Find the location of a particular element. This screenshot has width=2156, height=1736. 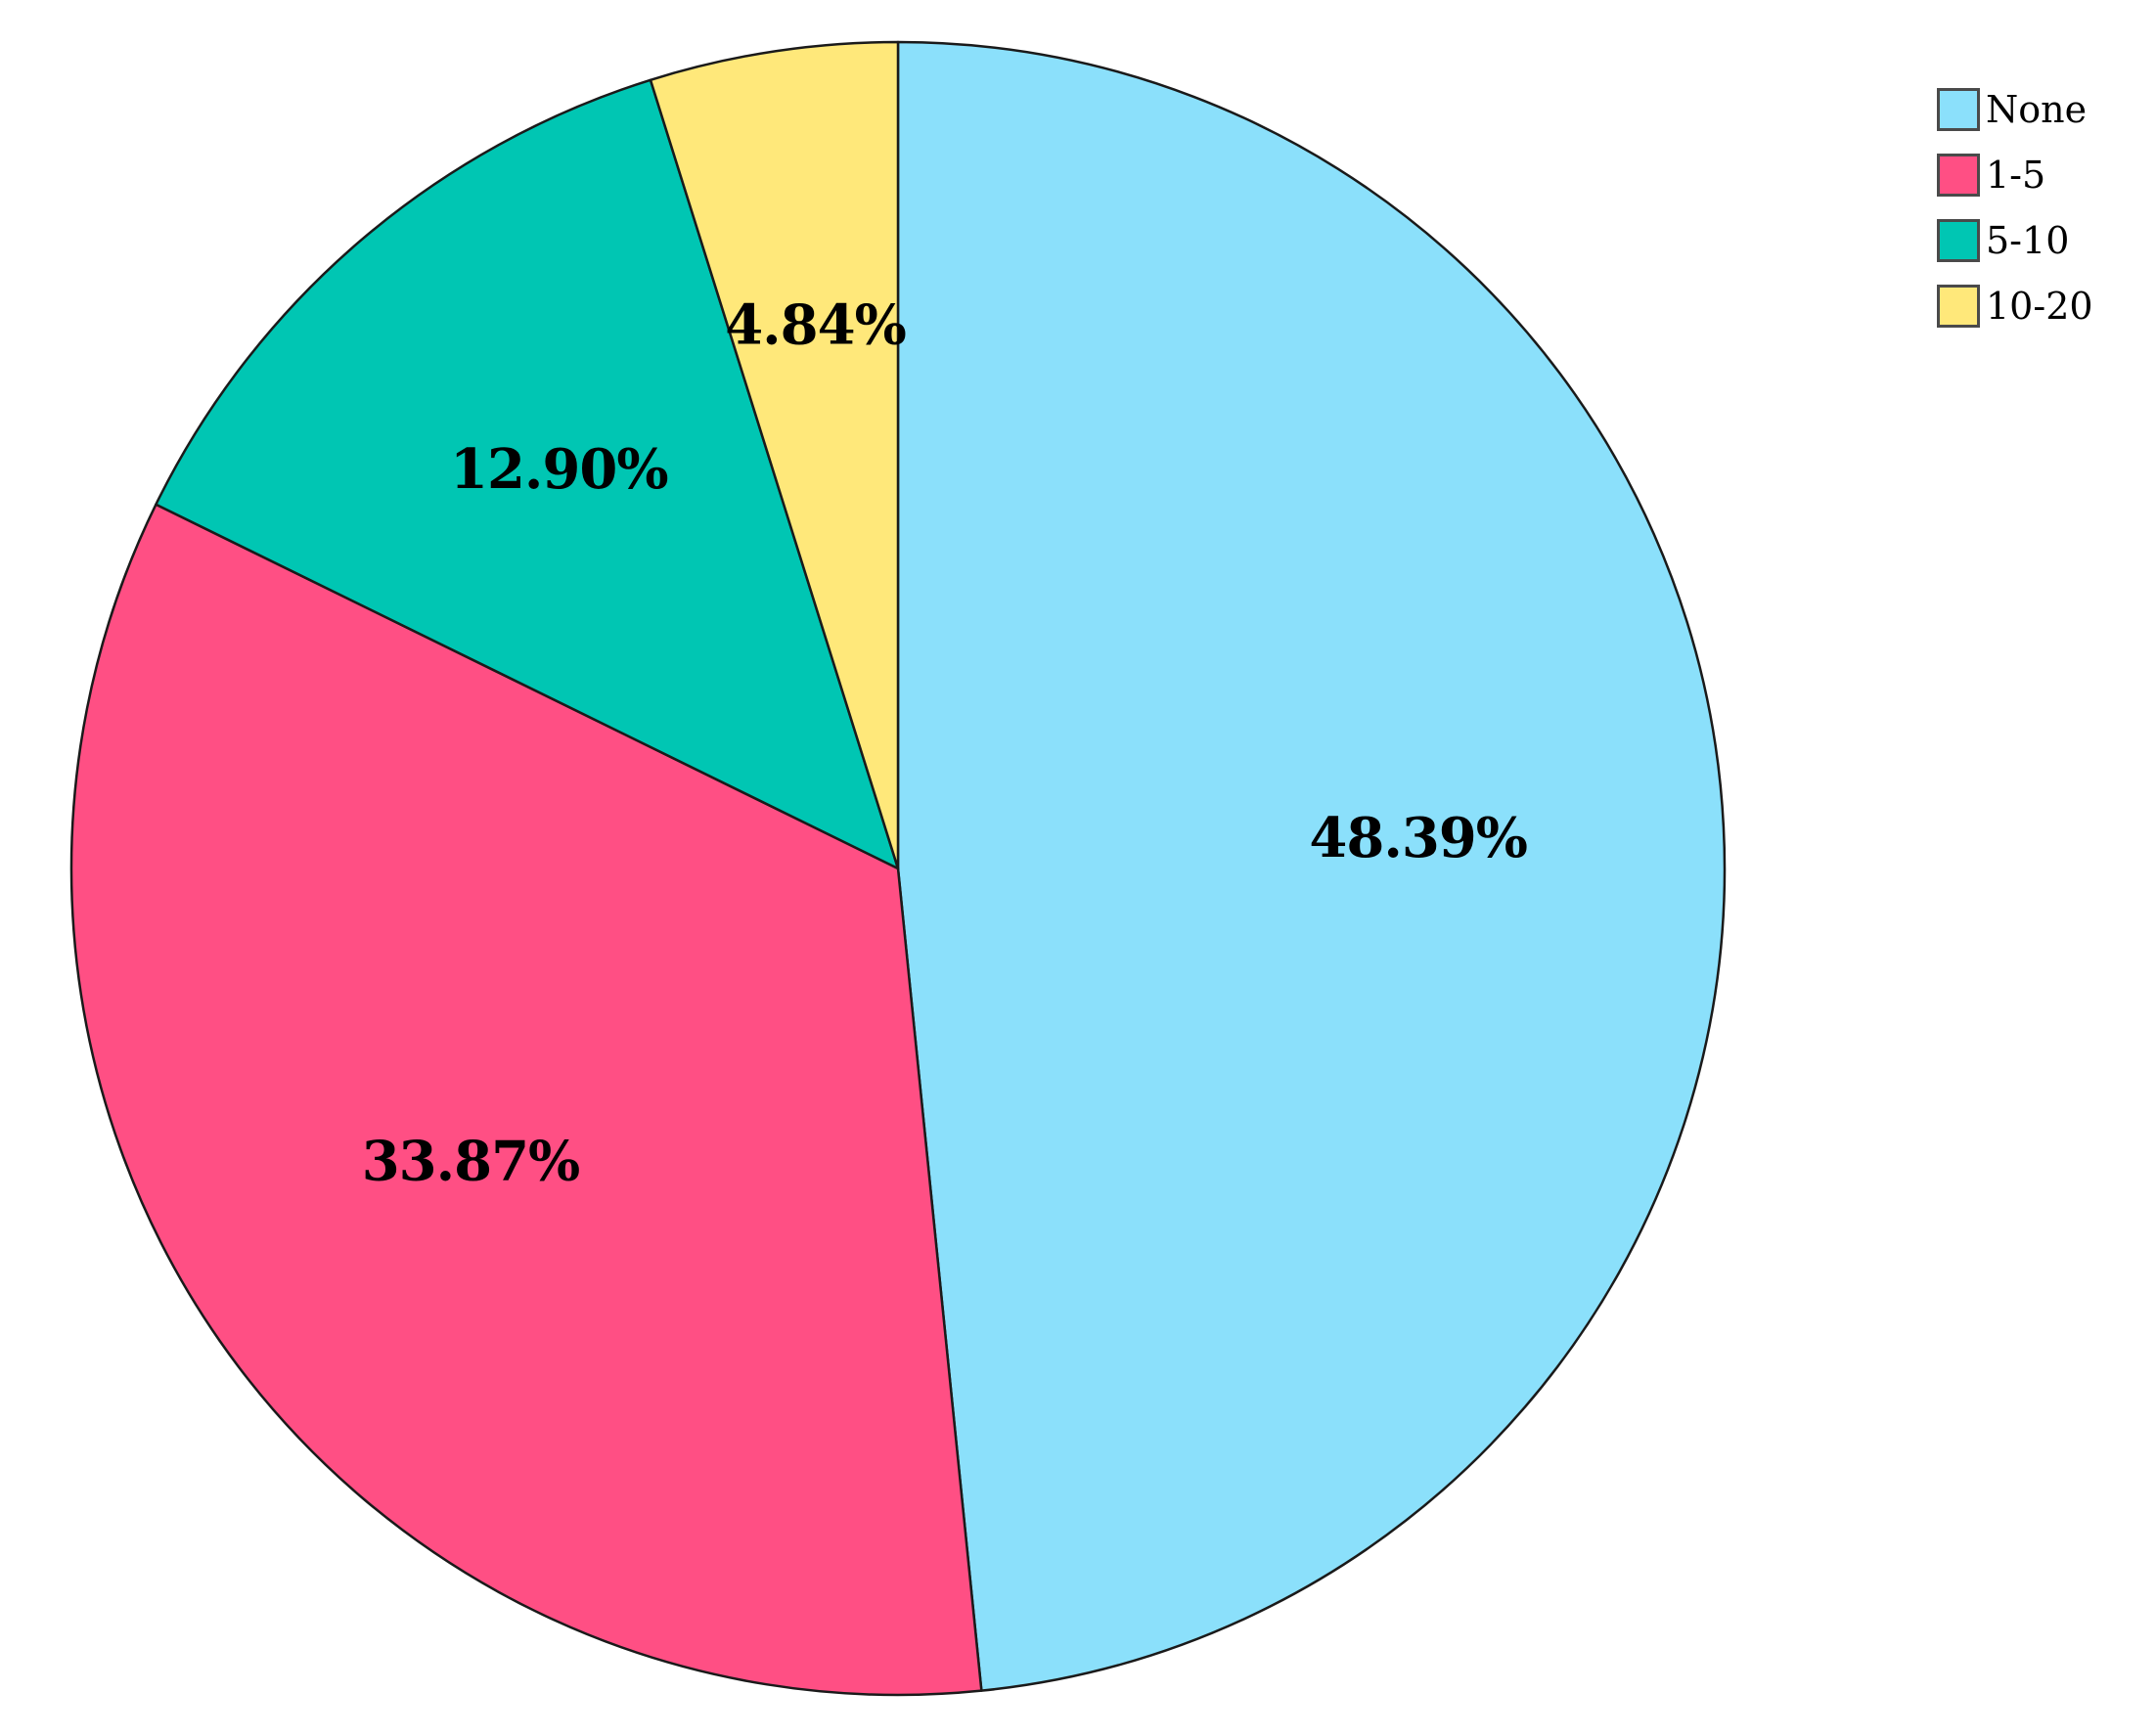

pie-label-5-10: 12.90% is located at coordinates (559, 469).